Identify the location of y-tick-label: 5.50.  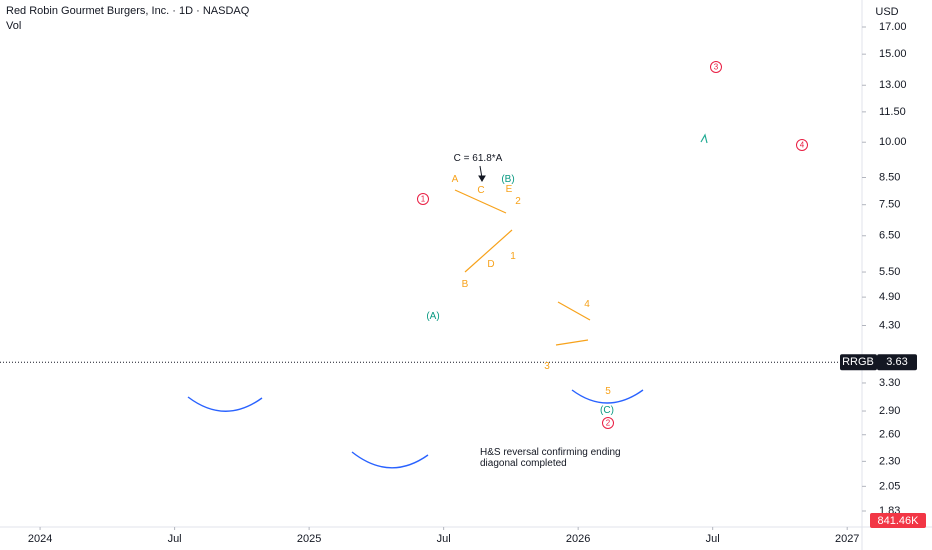
(889, 272).